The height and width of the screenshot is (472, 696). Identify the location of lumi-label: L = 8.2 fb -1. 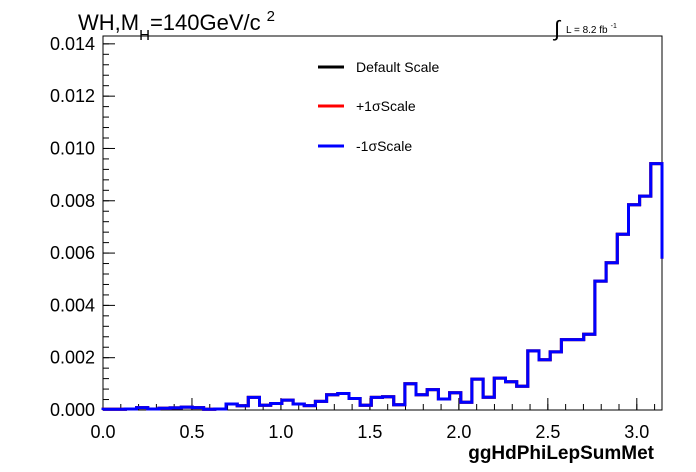
(591, 29).